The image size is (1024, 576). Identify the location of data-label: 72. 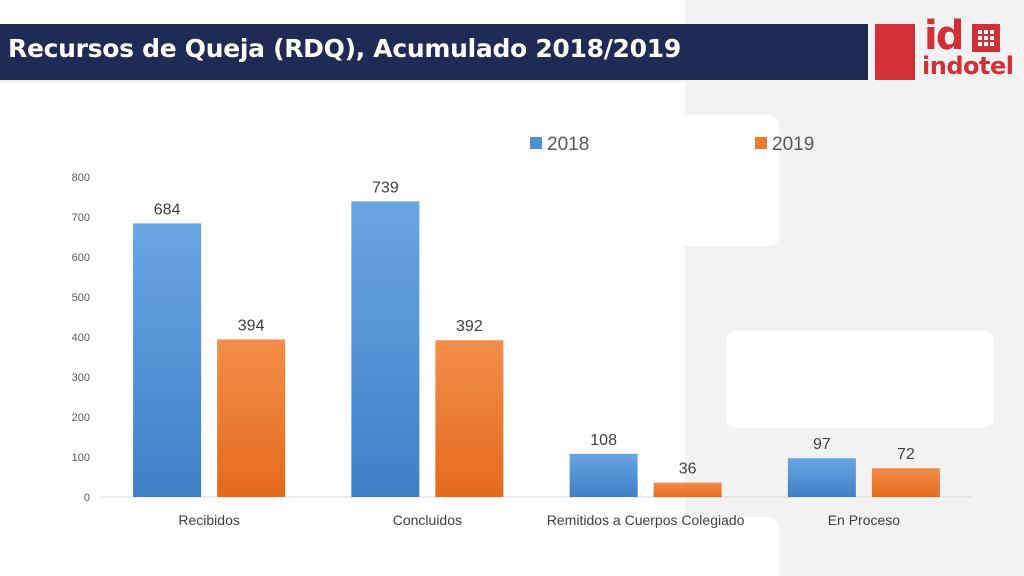
(906, 454).